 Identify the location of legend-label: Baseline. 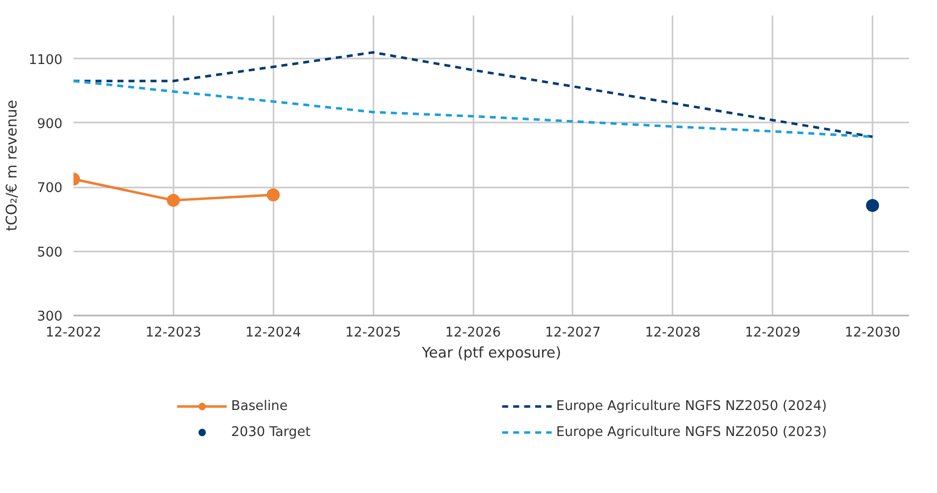
(260, 406).